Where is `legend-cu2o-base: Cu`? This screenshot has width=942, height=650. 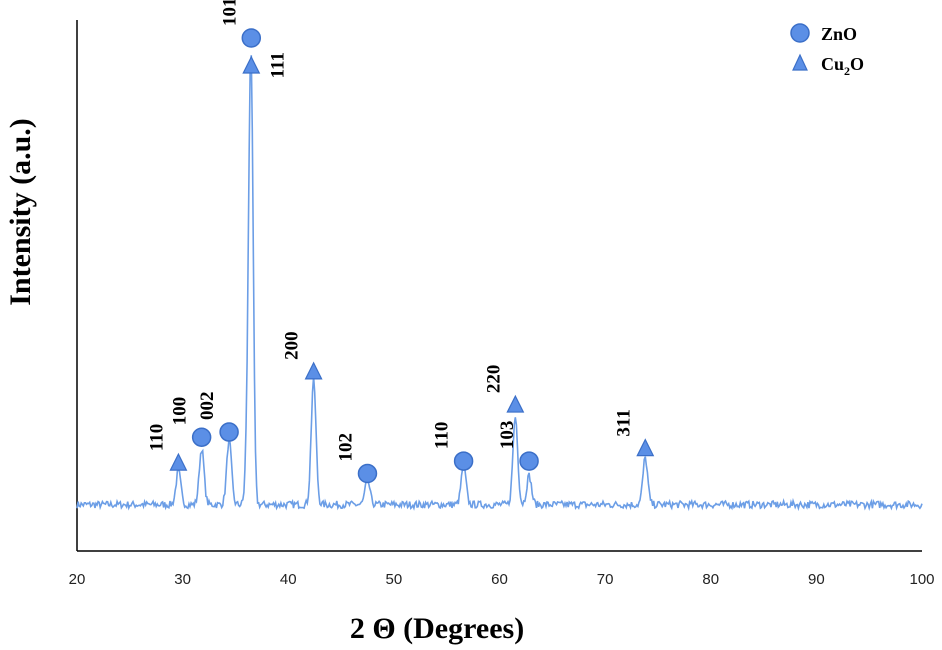 legend-cu2o-base: Cu is located at coordinates (832, 64).